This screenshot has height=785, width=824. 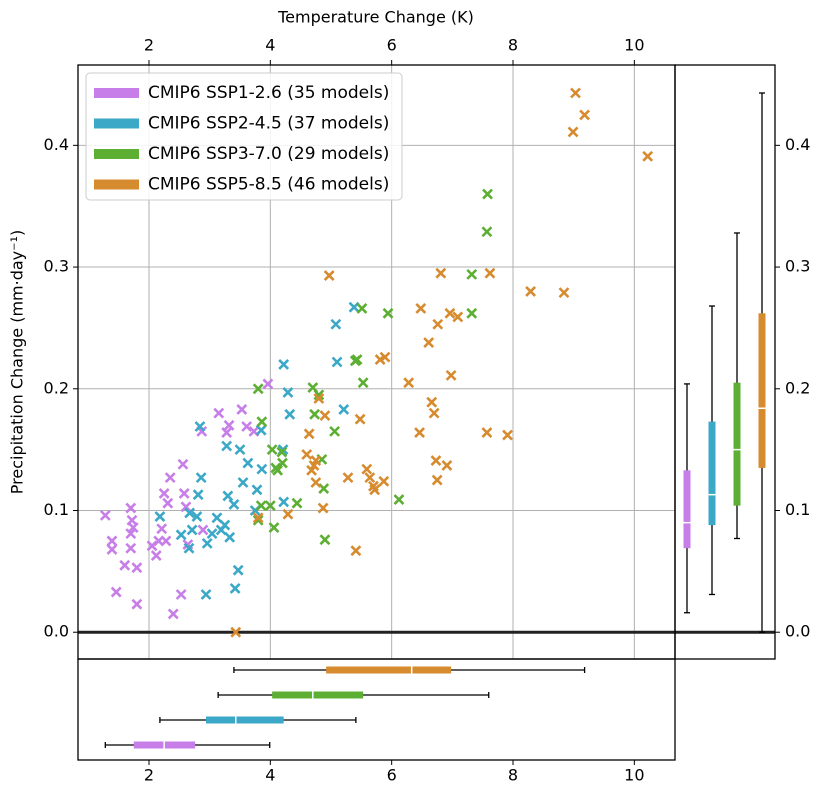 I want to click on x-tick-label: 4, so click(x=270, y=45).